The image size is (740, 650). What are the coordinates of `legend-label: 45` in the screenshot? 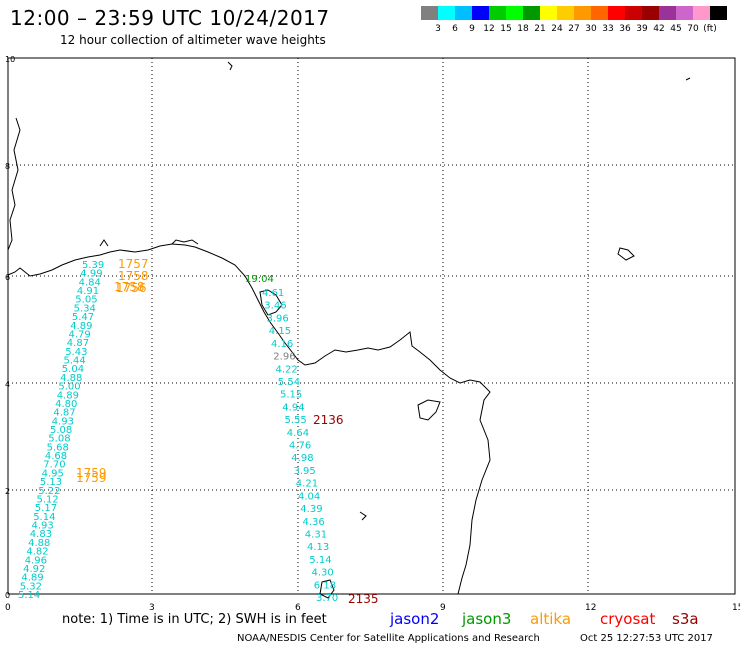 It's located at (676, 29).